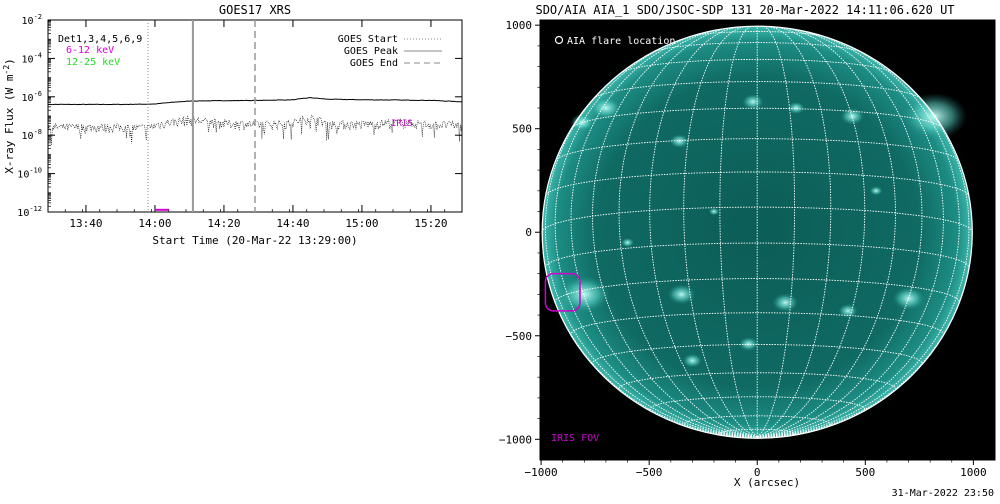 The height and width of the screenshot is (504, 1000). I want to click on goes-y-tick-label: 10⁻⁴, so click(32, 58).